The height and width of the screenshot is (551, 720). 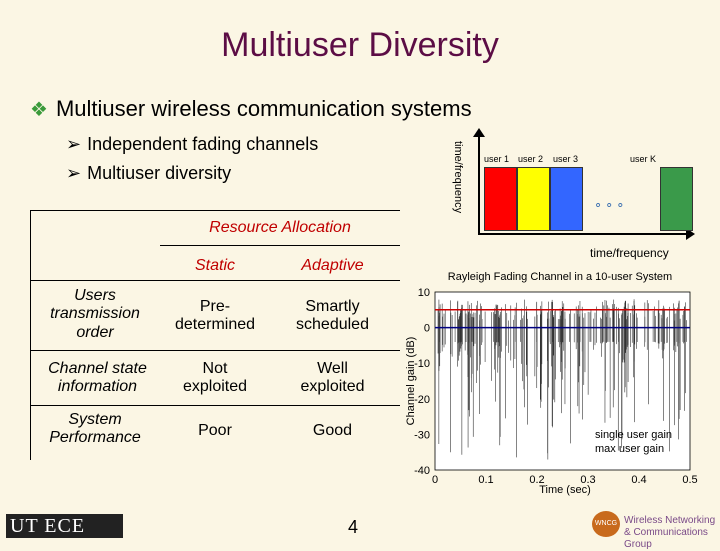 What do you see at coordinates (690, 234) in the screenshot?
I see `arrow-right-icon` at bounding box center [690, 234].